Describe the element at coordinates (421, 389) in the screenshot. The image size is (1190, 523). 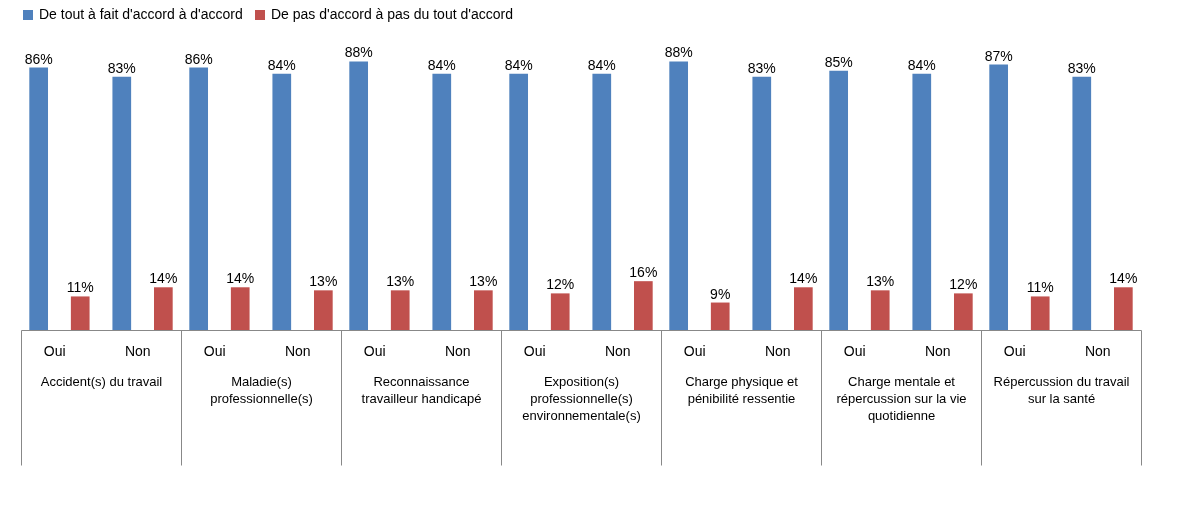
I see `text: Reconnaissance travailleur handicapé` at that location.